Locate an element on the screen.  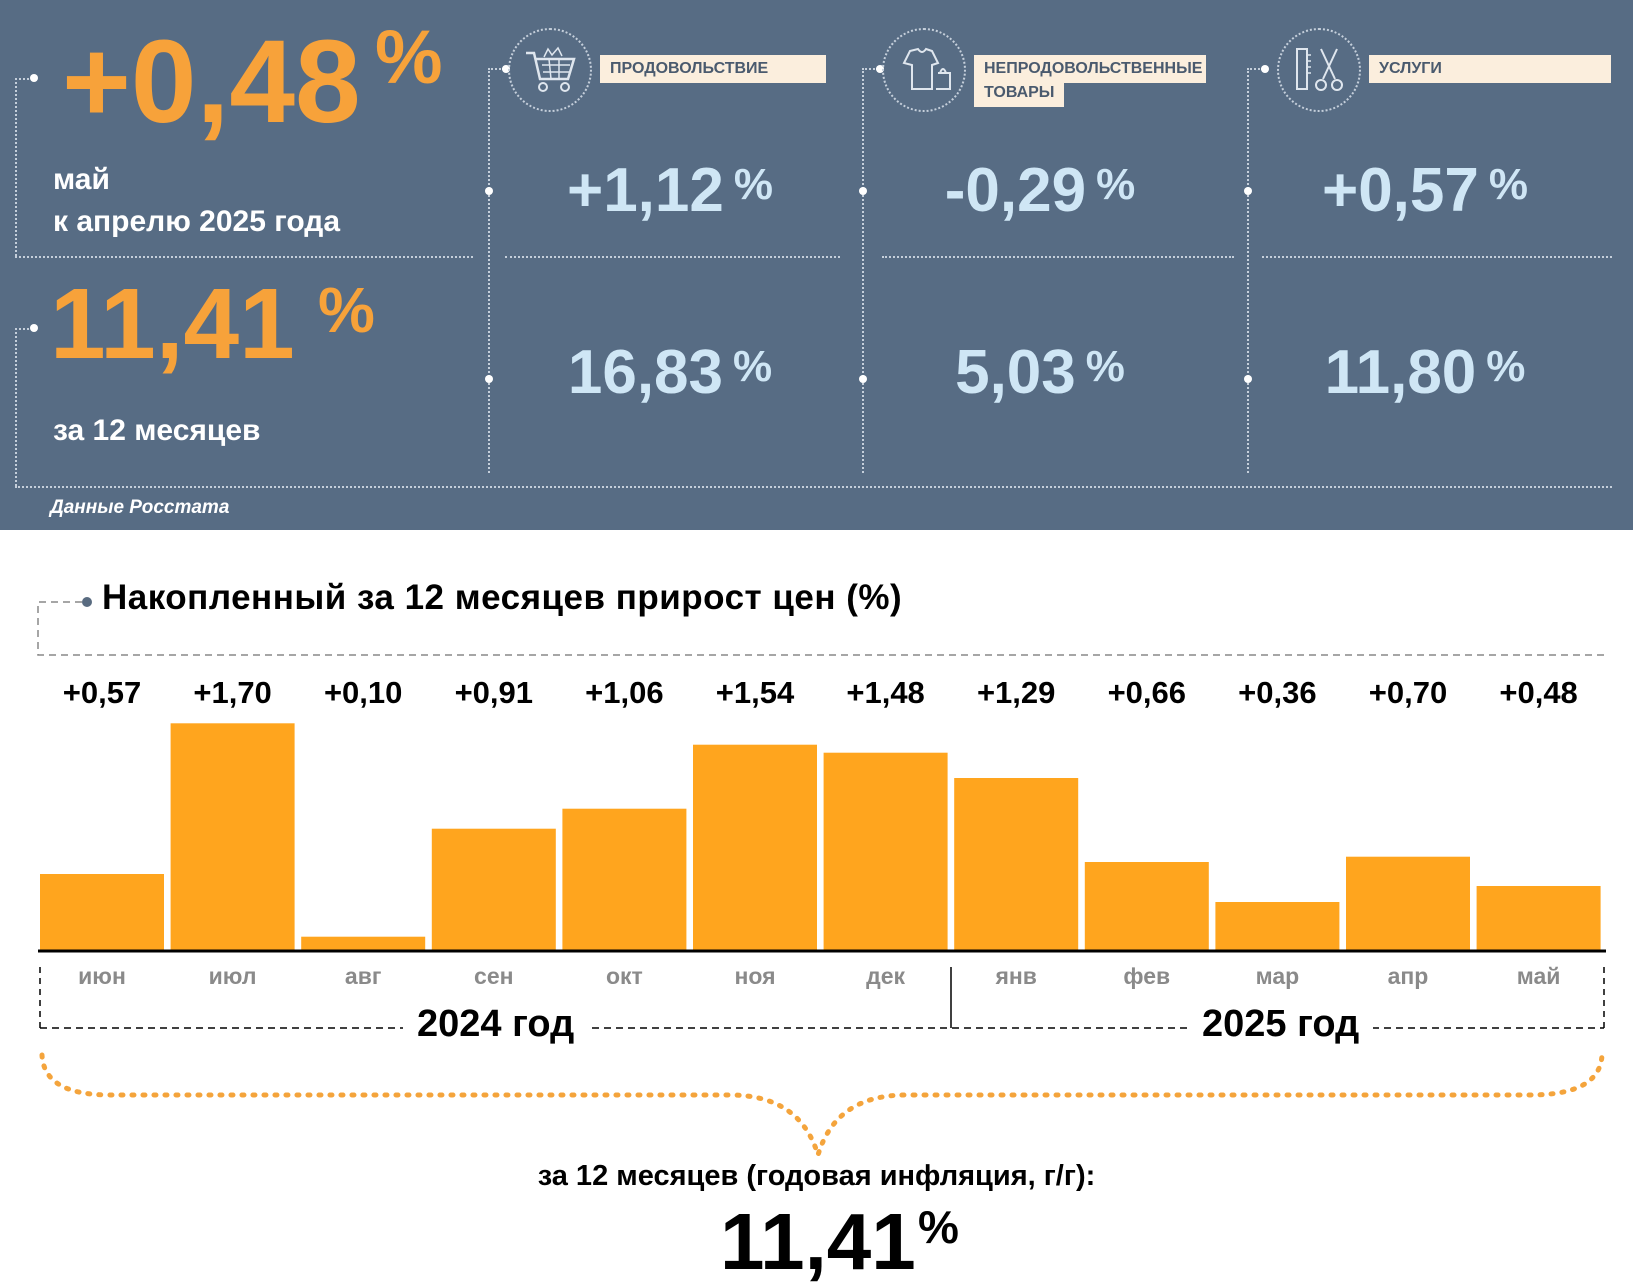
bar-value-label: +0,10 is located at coordinates (363, 692).